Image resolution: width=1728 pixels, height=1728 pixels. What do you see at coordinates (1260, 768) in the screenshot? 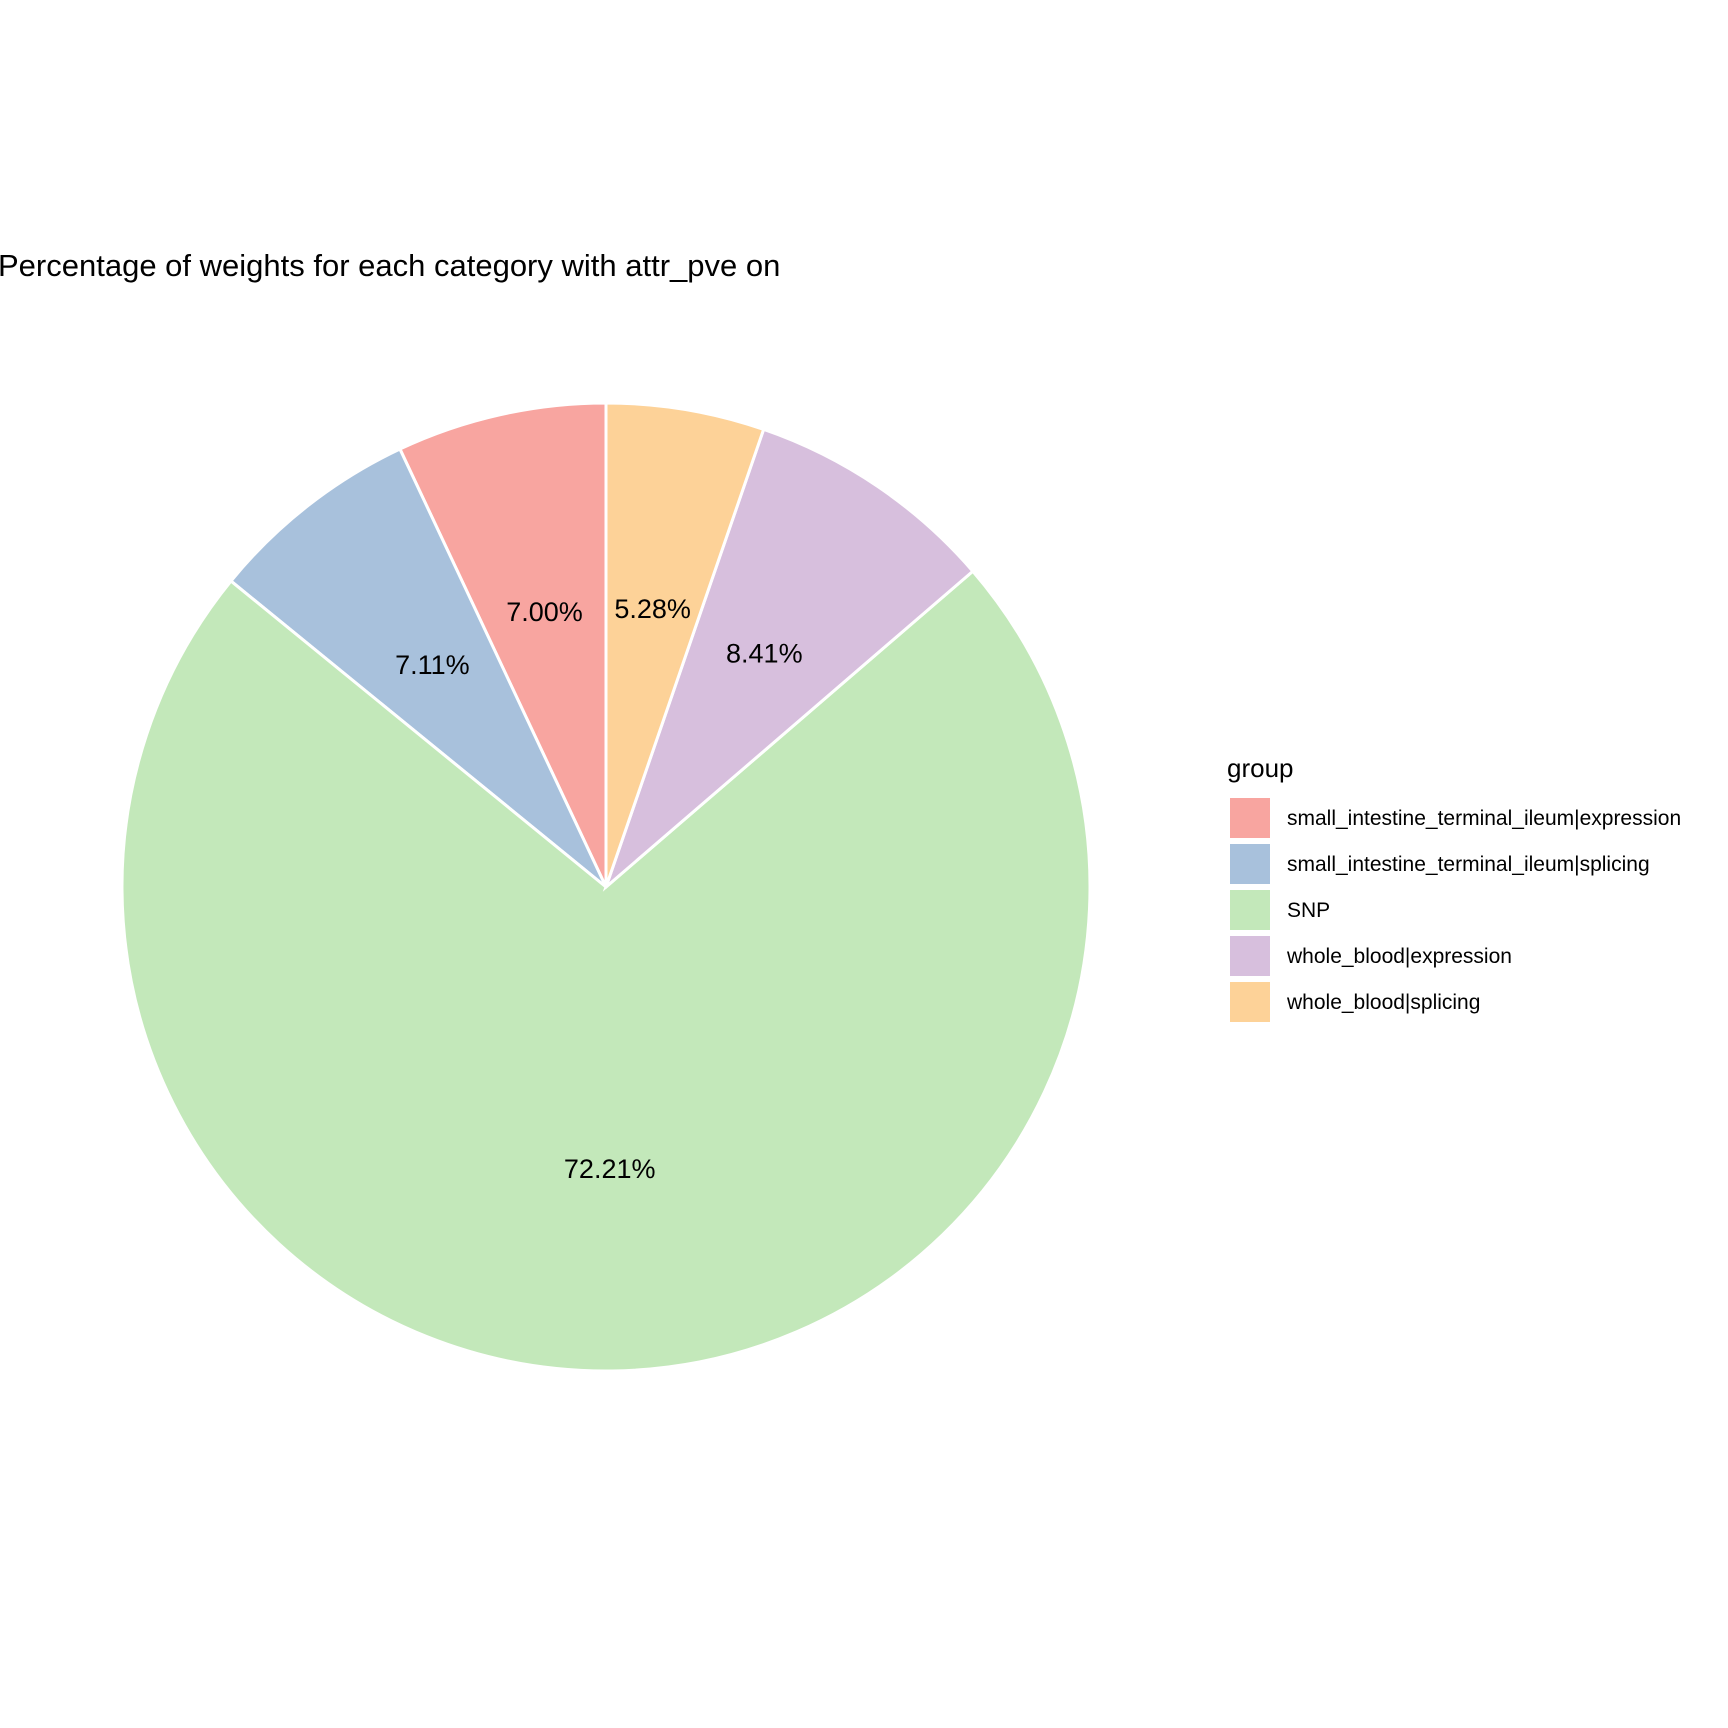
I see `legend-title: group` at bounding box center [1260, 768].